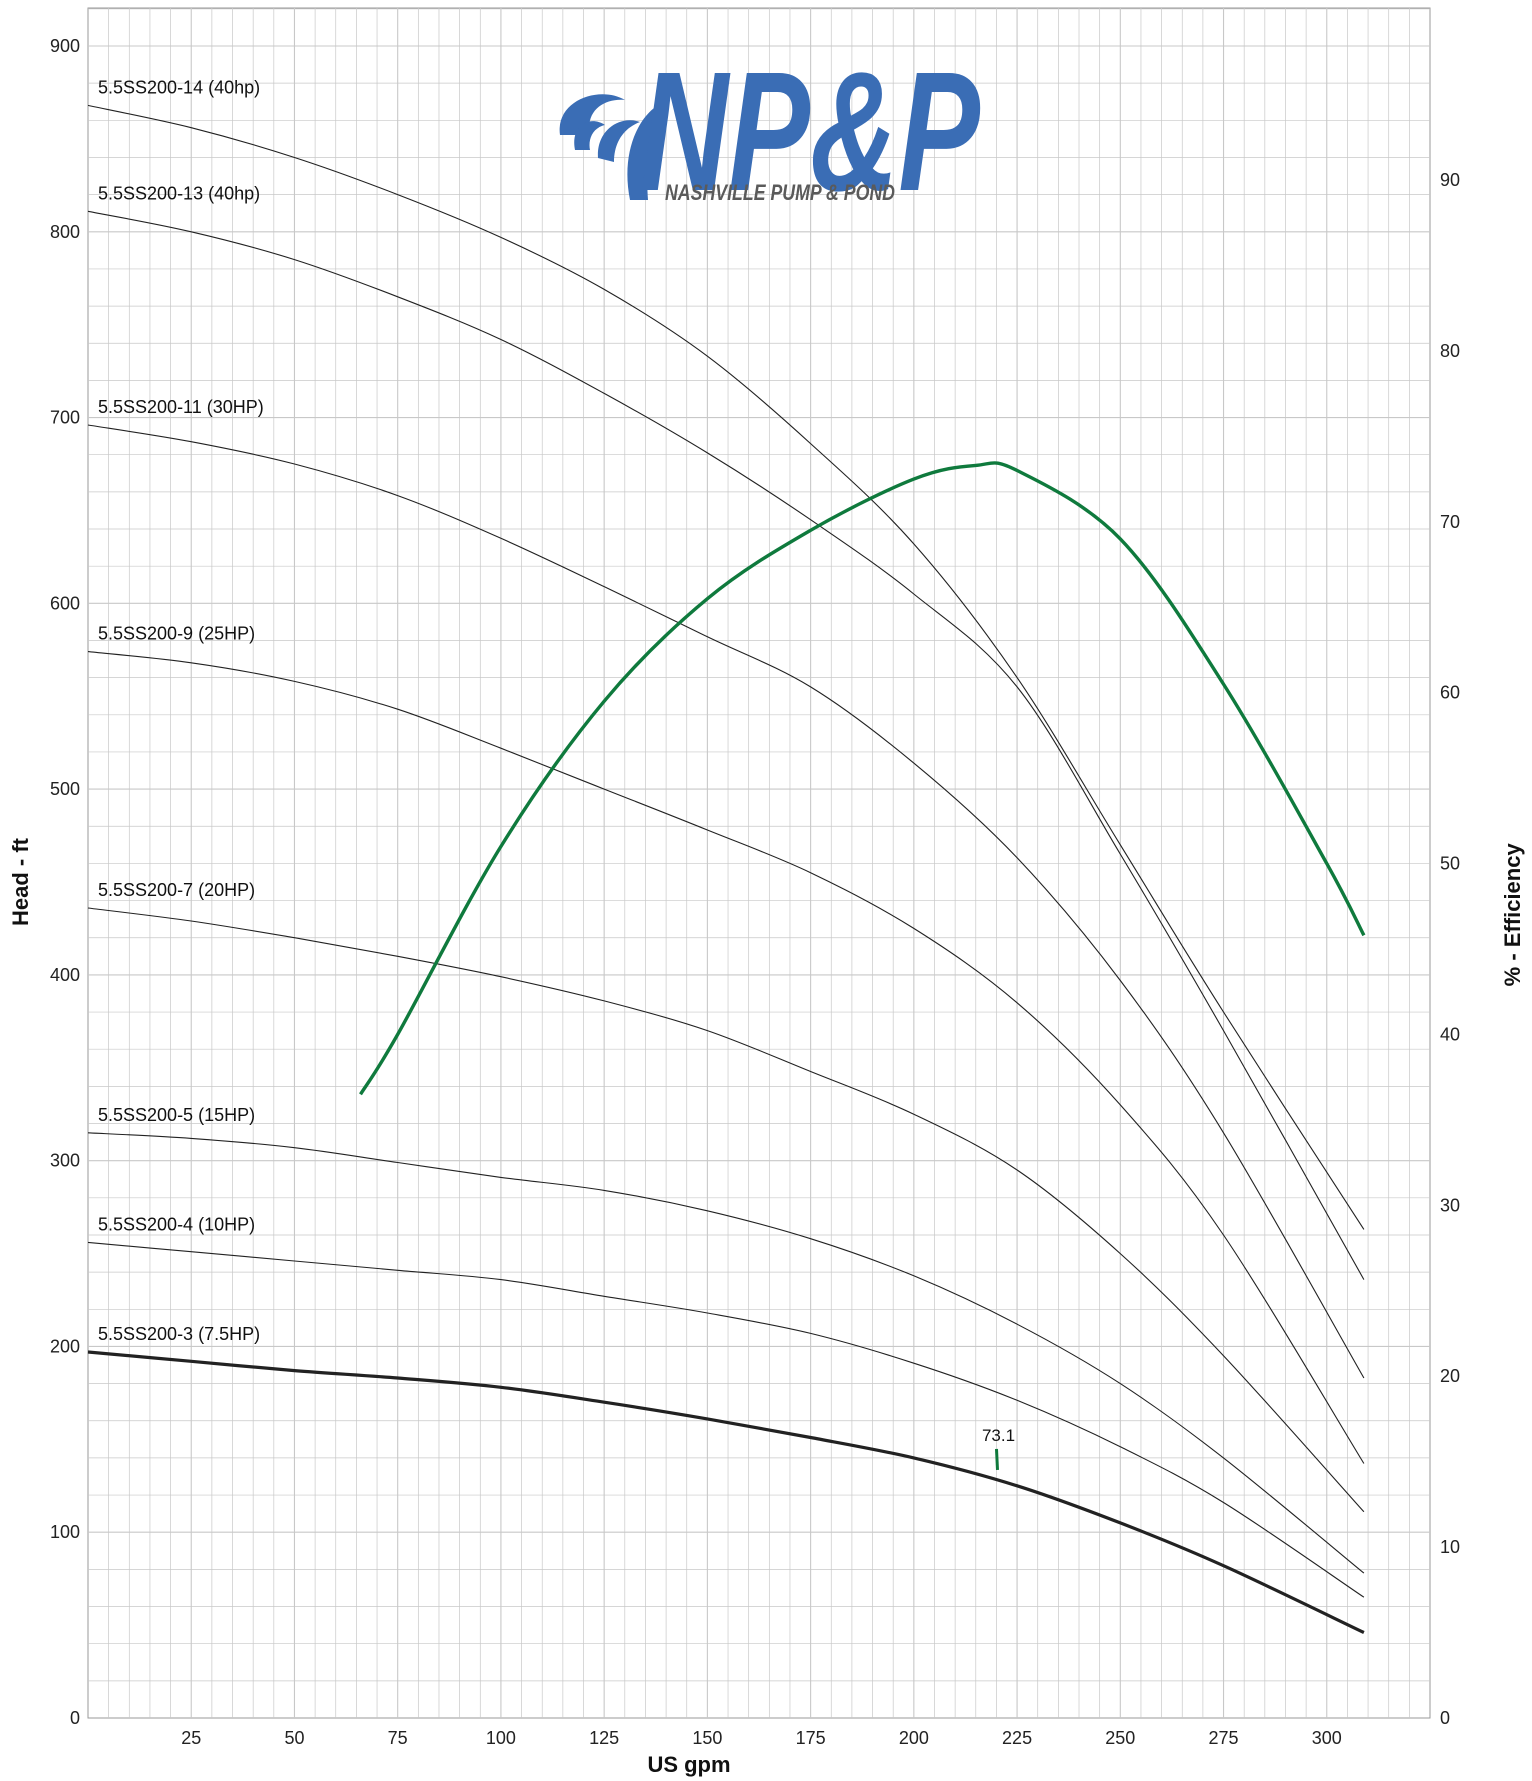  I want to click on y-tick-label: 100, so click(65, 1532).